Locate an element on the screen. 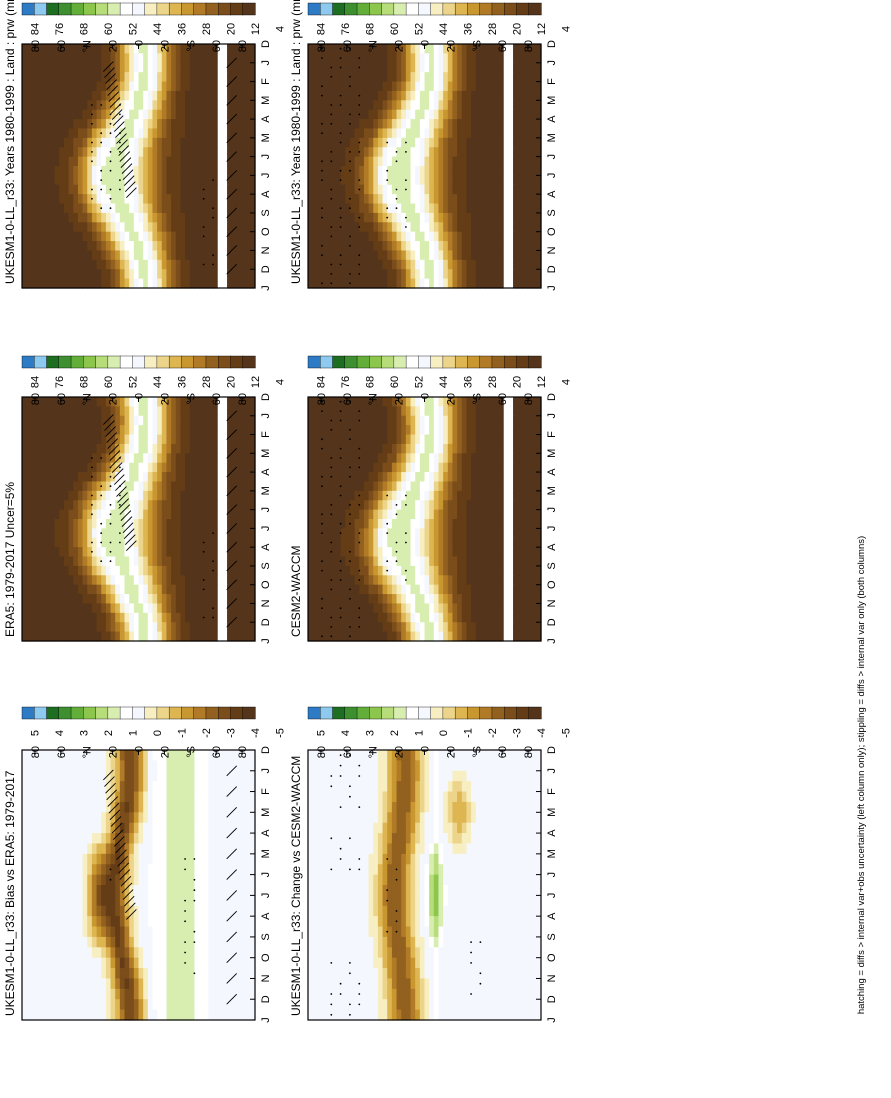 This screenshot has width=891, height=1098. month-tick-label: S is located at coordinates (552, 212).